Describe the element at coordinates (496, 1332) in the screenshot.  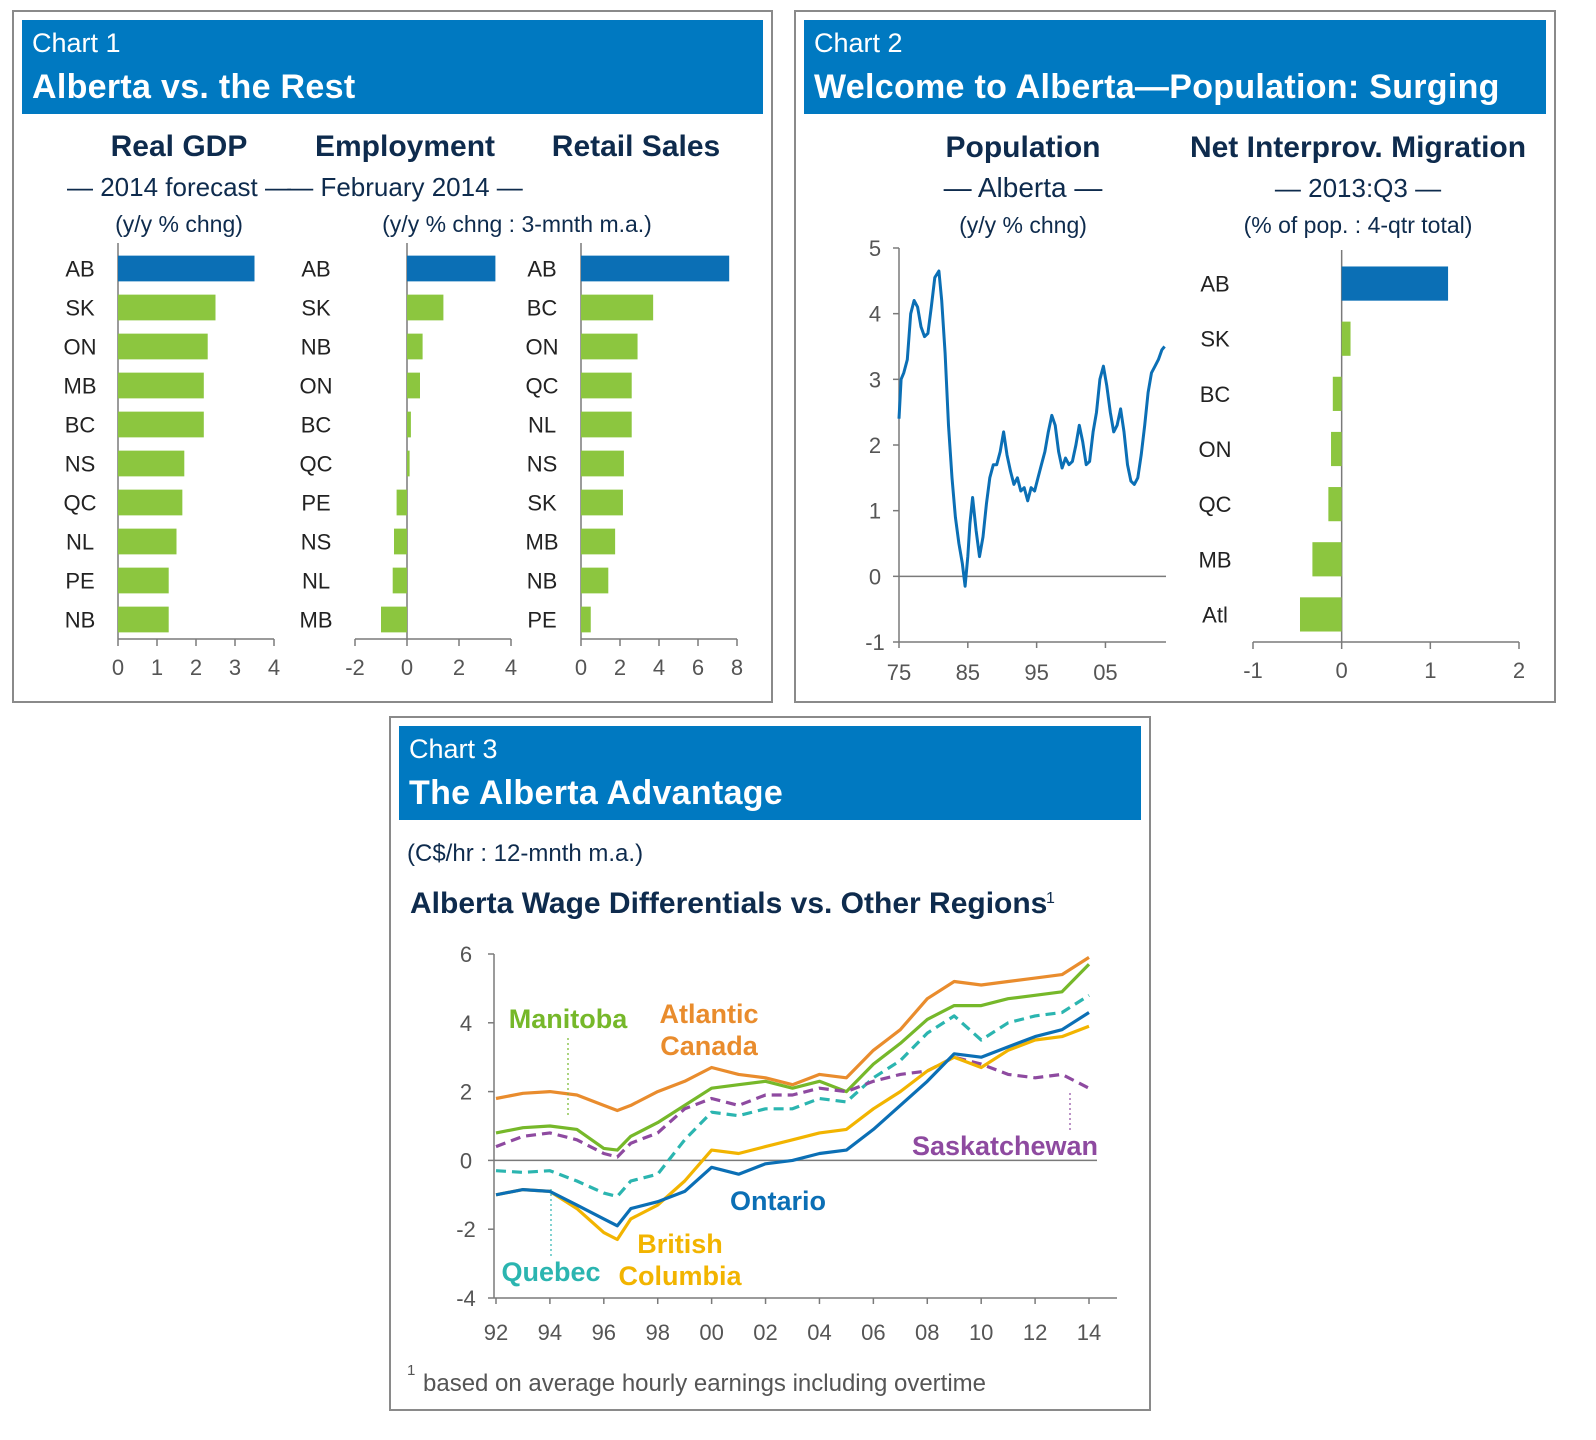
I see `chart3-xtick-label: 92` at that location.